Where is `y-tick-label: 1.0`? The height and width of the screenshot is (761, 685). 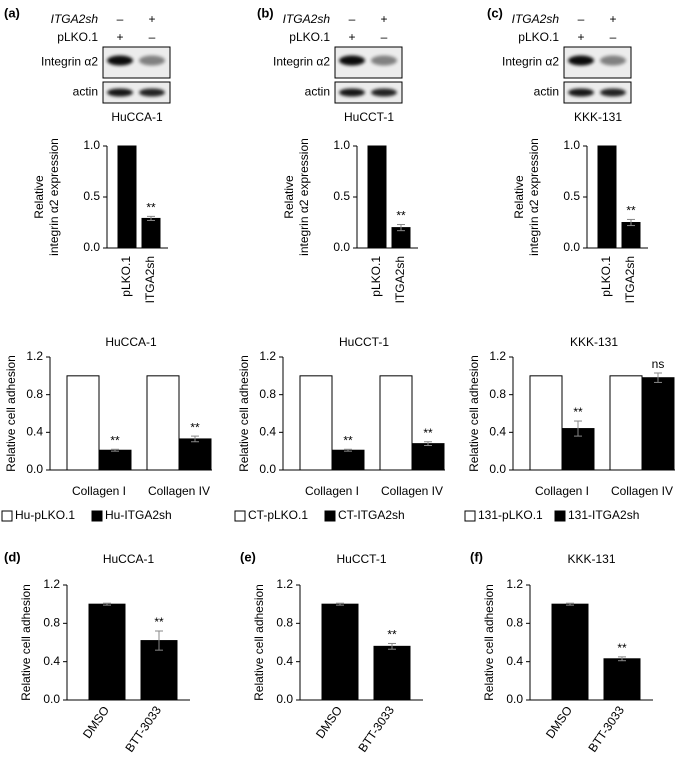
y-tick-label: 1.0 is located at coordinates (571, 145).